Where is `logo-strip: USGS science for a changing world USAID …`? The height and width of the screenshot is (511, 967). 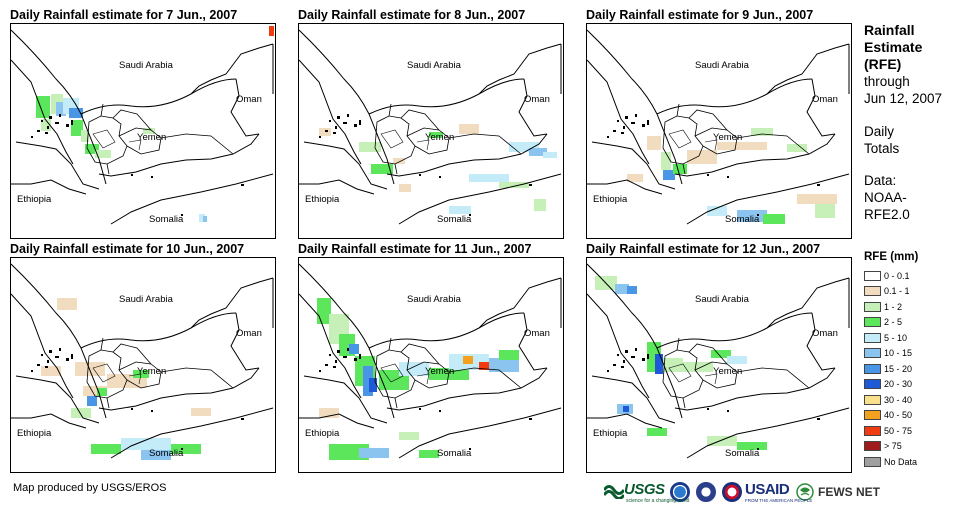
logo-strip: USGS science for a changing world USAID … is located at coordinates (742, 492).